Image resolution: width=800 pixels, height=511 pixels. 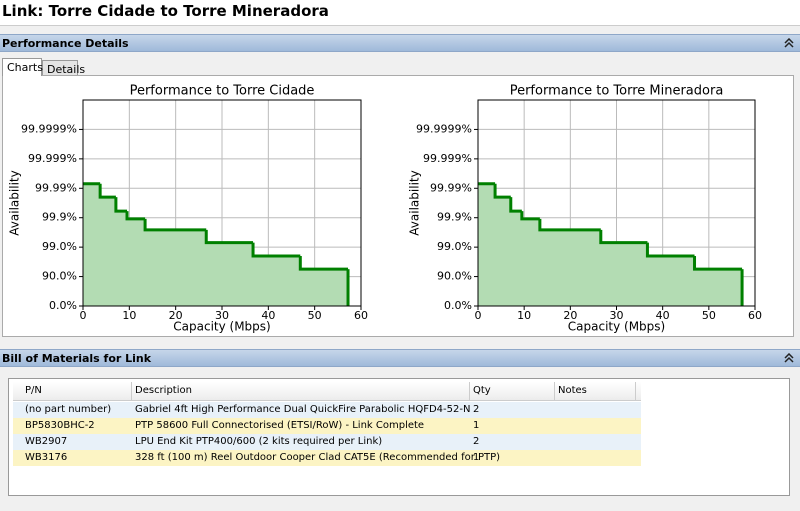 What do you see at coordinates (617, 91) in the screenshot?
I see `chart-title: Performance to Torre Mineradora` at bounding box center [617, 91].